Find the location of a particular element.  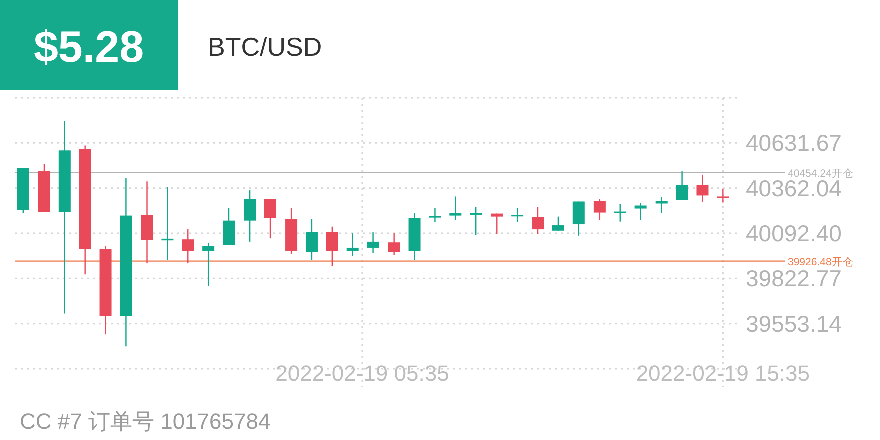

x-tick-label: 2022-02-19 05:35 is located at coordinates (363, 373).